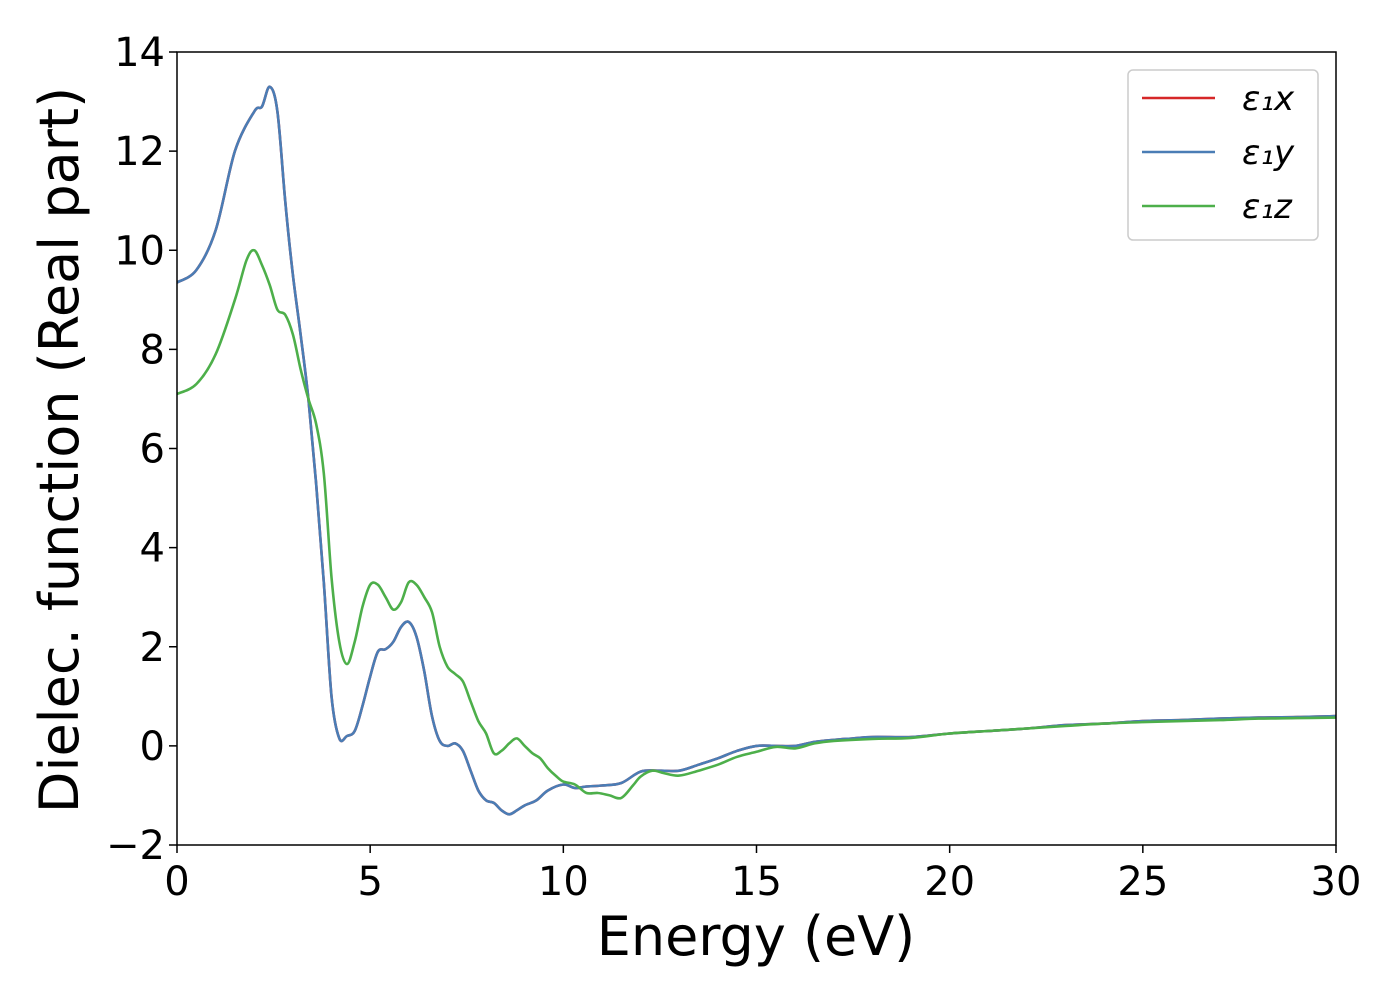 This screenshot has height=1000, width=1400. What do you see at coordinates (152, 450) in the screenshot?
I see `y-tick-label: 6` at bounding box center [152, 450].